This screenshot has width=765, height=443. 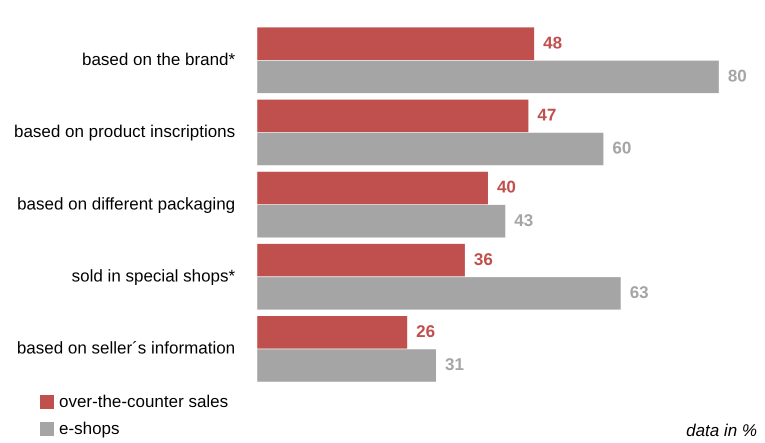 I want to click on y-tick-label: based on the brand*, so click(x=159, y=59).